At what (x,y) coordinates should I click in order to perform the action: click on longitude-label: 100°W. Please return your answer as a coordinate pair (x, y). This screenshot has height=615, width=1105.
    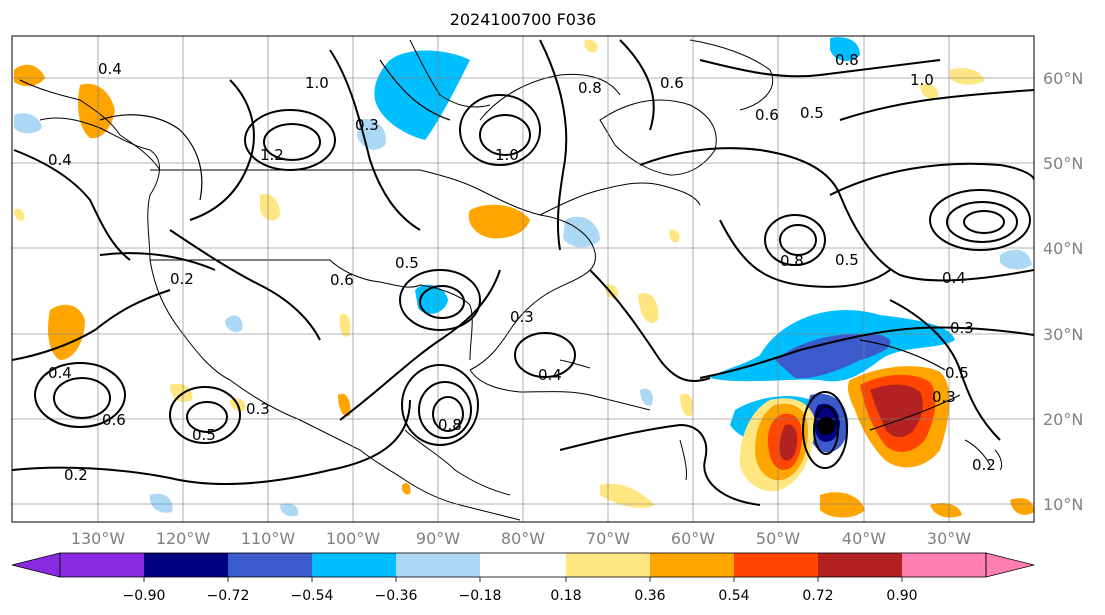
    Looking at the image, I should click on (353, 538).